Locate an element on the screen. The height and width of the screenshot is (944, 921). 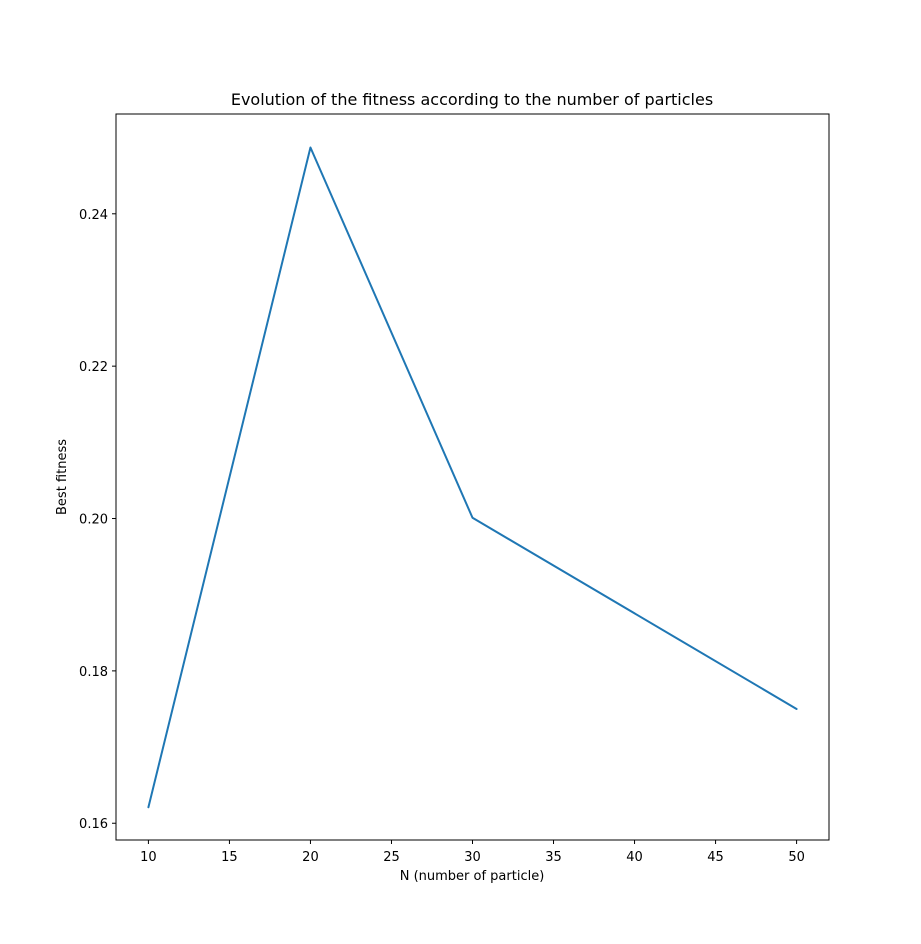
x-tick-label: 50 is located at coordinates (796, 857).